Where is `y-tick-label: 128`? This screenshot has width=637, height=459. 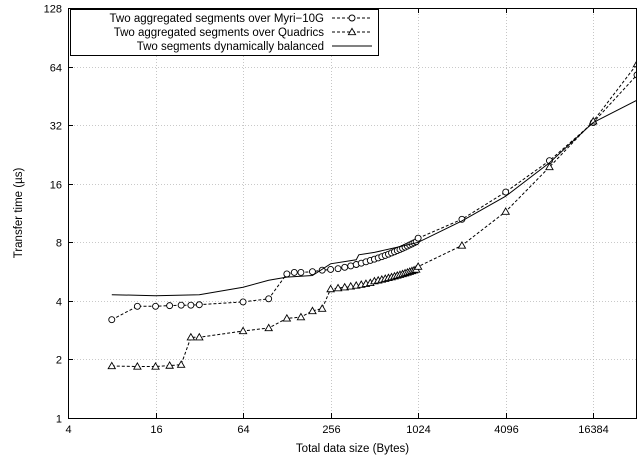 y-tick-label: 128 is located at coordinates (53, 10).